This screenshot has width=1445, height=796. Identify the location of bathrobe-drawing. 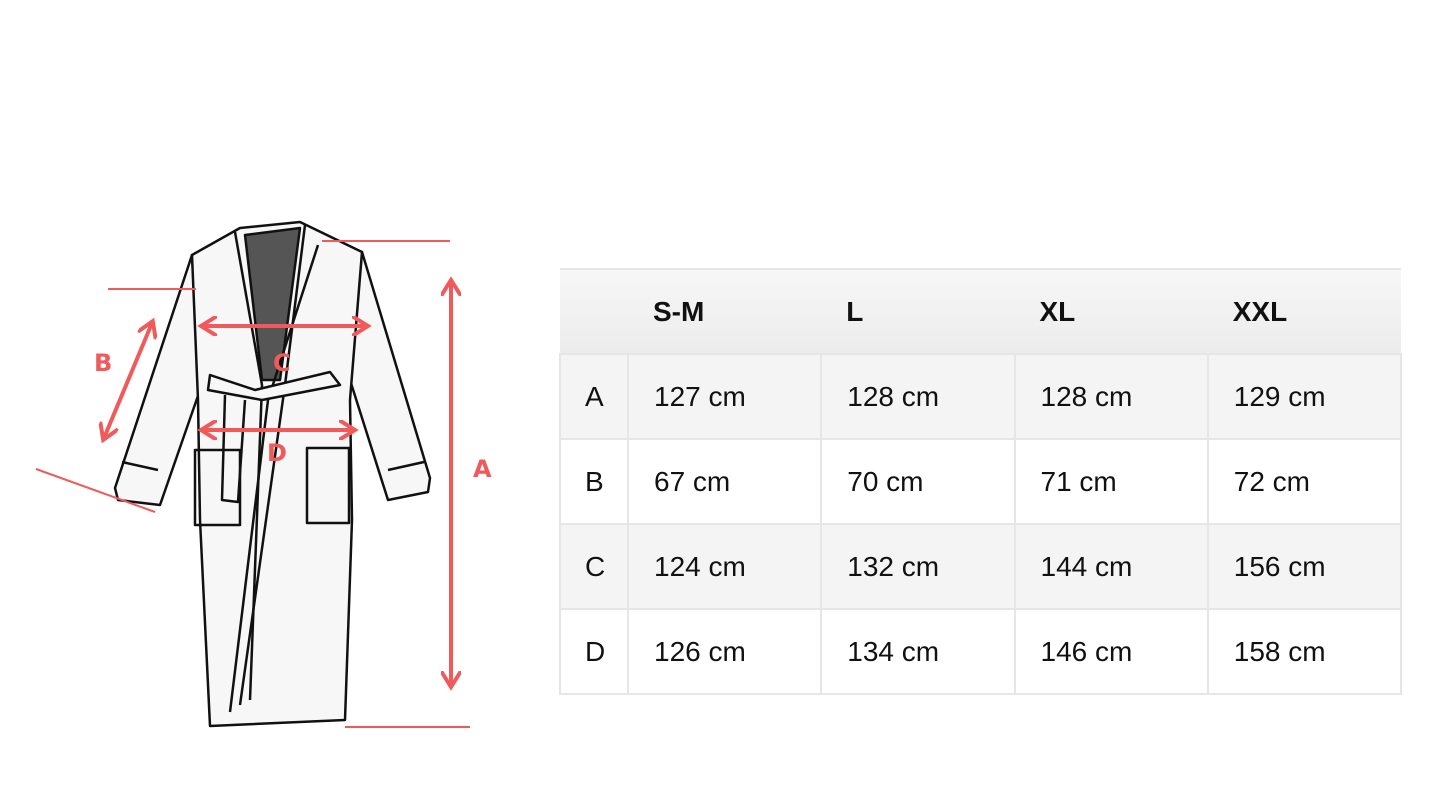
(272, 474).